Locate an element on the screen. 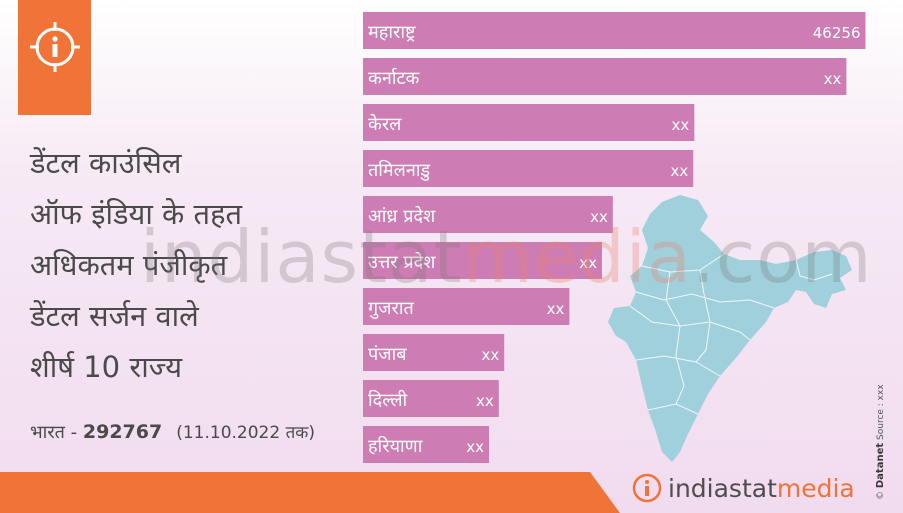  category-label: कर्नाटक is located at coordinates (394, 78).